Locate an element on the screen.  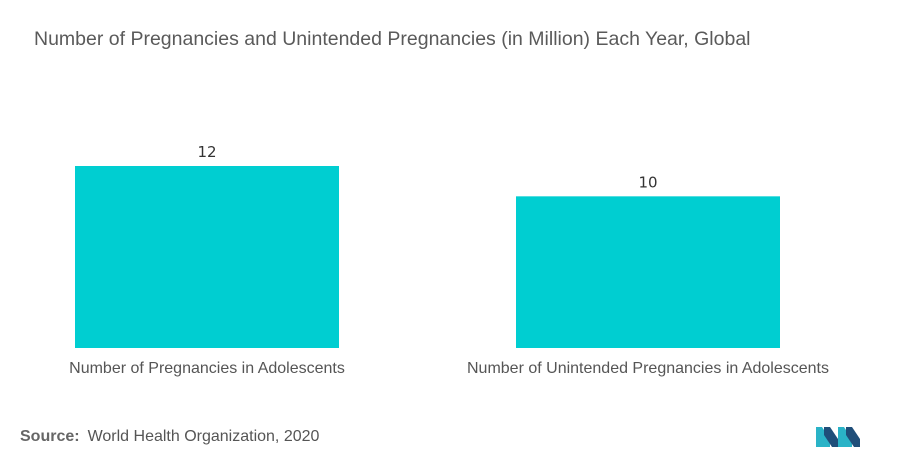
source-note: Source: World Health Organization, 2020 is located at coordinates (169, 437).